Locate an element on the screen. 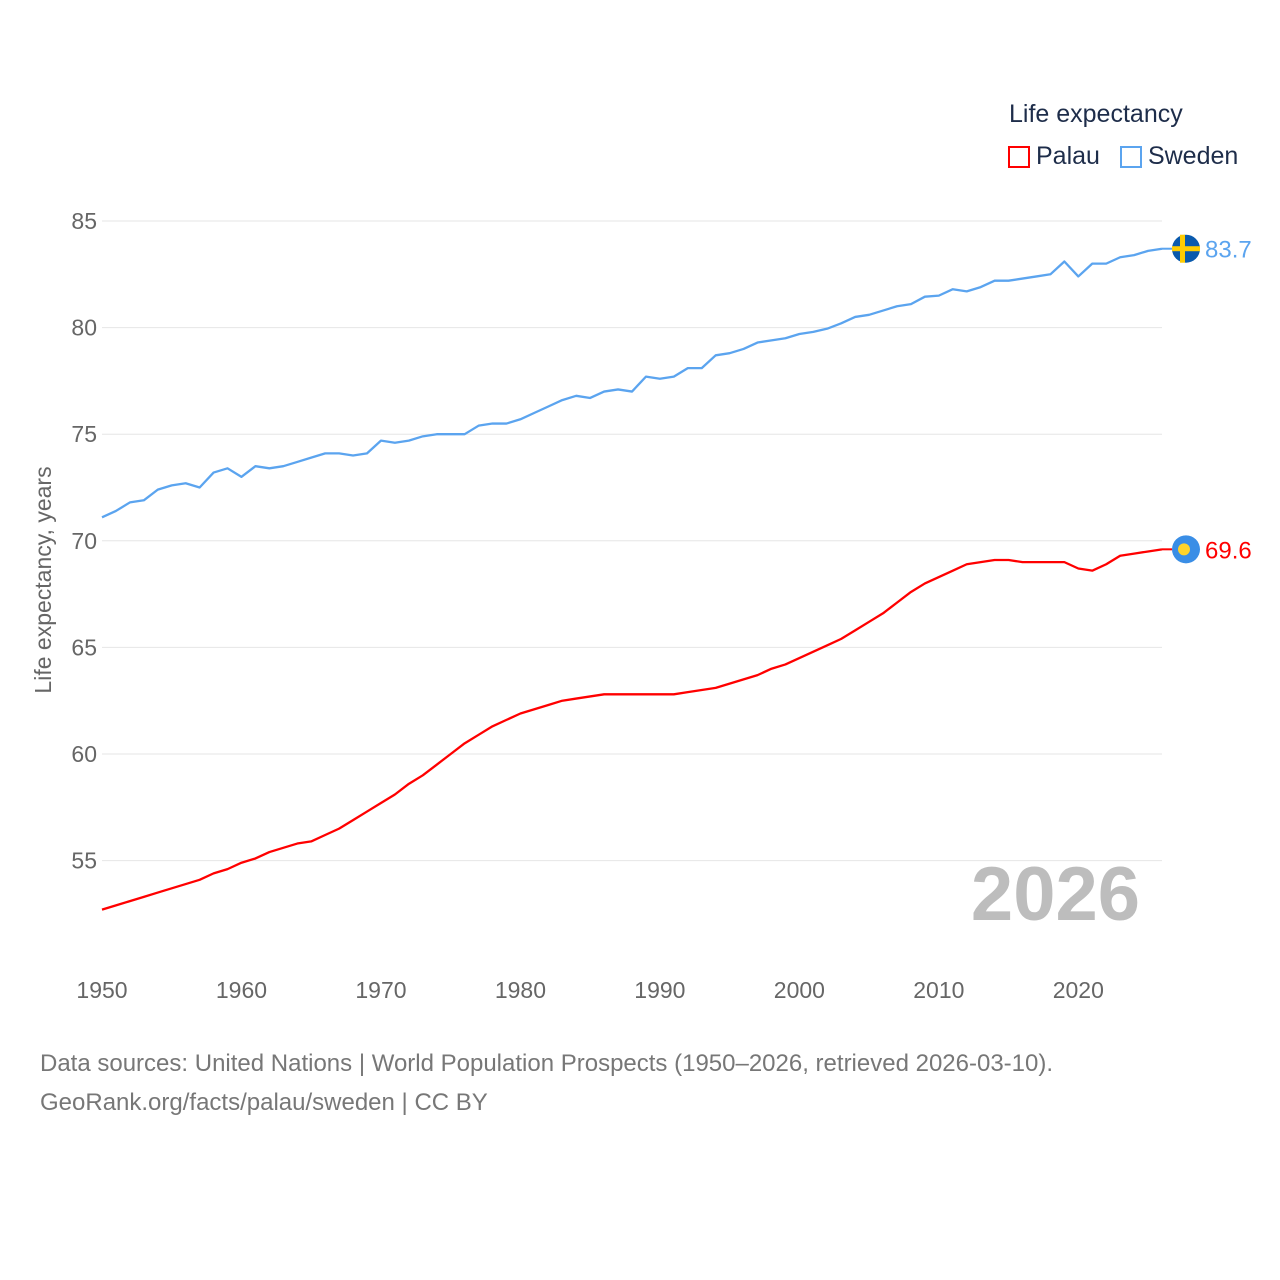  sweden-swatch is located at coordinates (1130, 156).